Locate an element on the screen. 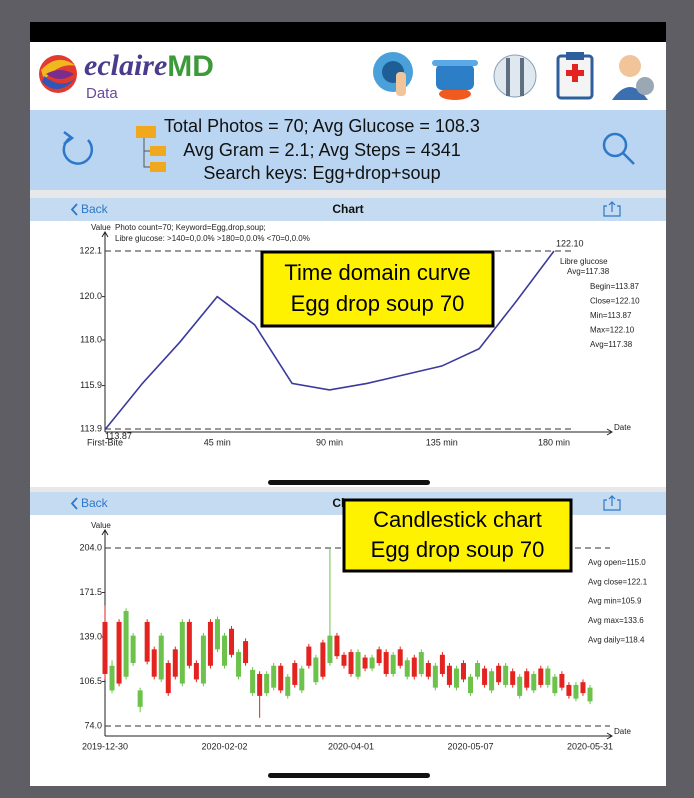 The width and height of the screenshot is (694, 798). brand-sub: Data is located at coordinates (102, 93).